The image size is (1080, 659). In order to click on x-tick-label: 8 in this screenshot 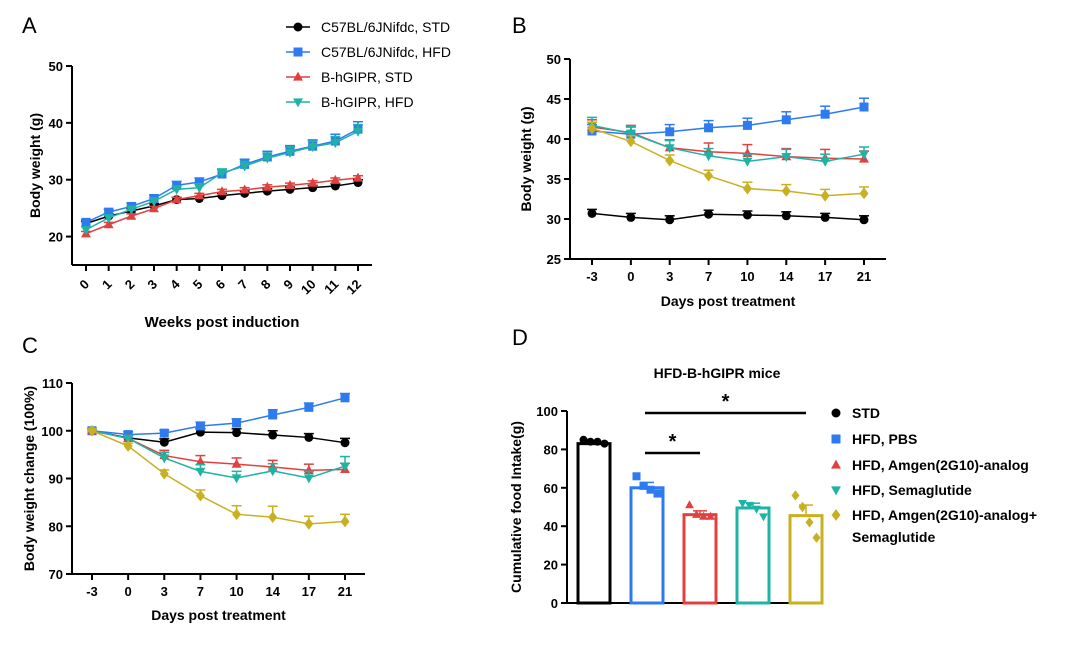, I will do `click(266, 285)`.